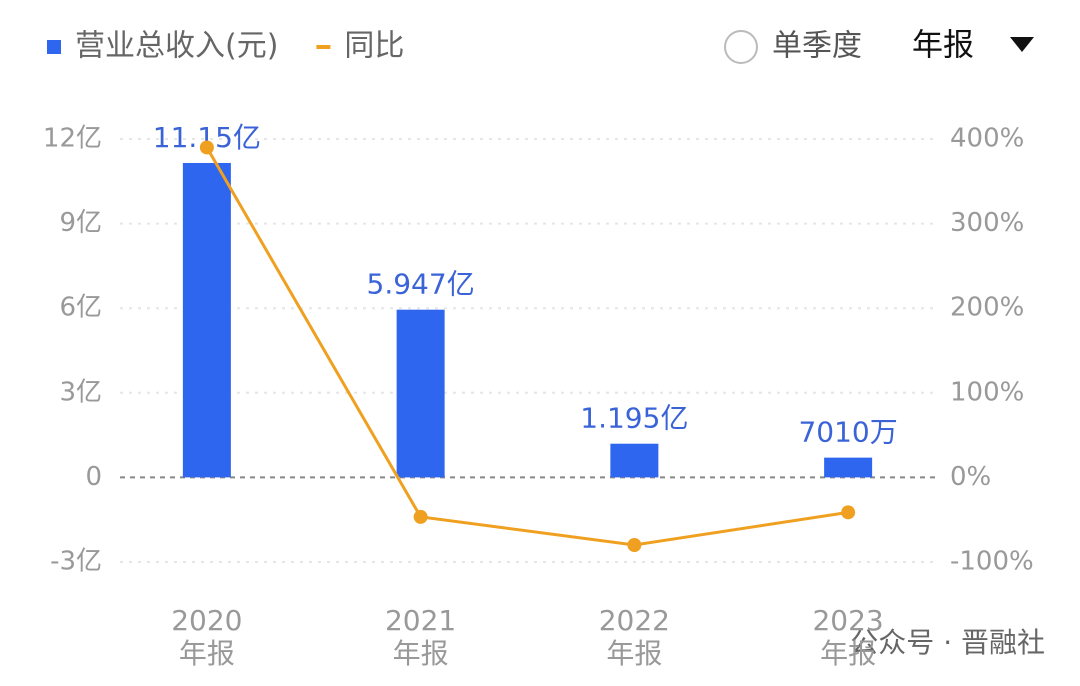 This screenshot has width=1080, height=686. I want to click on y2-tick-label: 100%, so click(987, 392).